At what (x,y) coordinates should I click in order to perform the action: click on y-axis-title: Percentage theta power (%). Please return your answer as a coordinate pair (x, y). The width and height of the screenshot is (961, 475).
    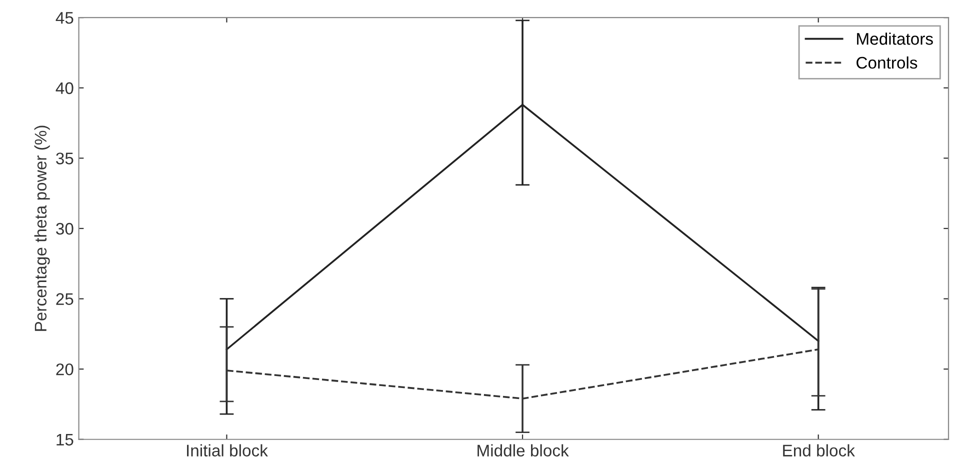
    Looking at the image, I should click on (42, 228).